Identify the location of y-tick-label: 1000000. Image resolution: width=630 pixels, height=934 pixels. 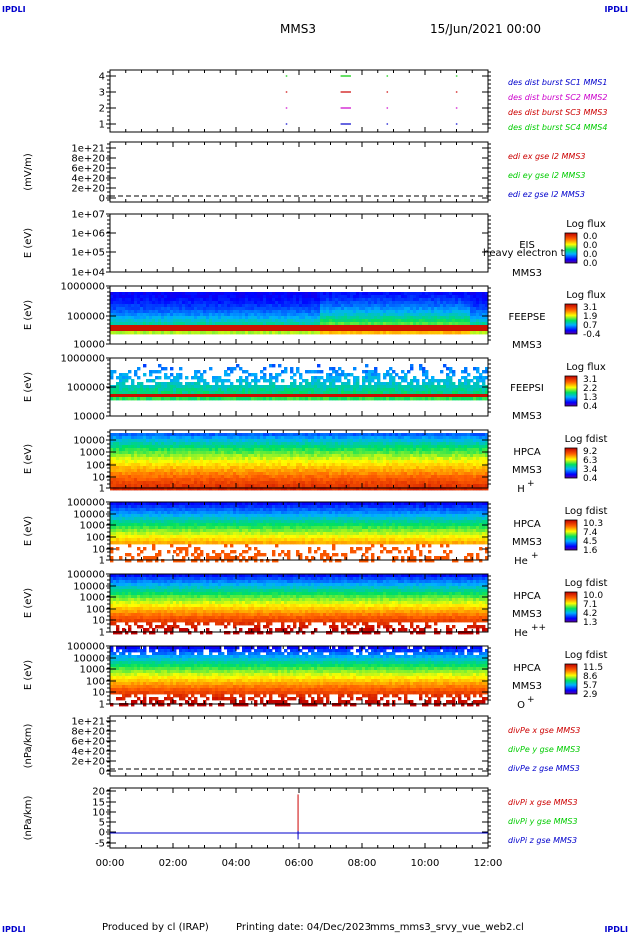
(82, 359).